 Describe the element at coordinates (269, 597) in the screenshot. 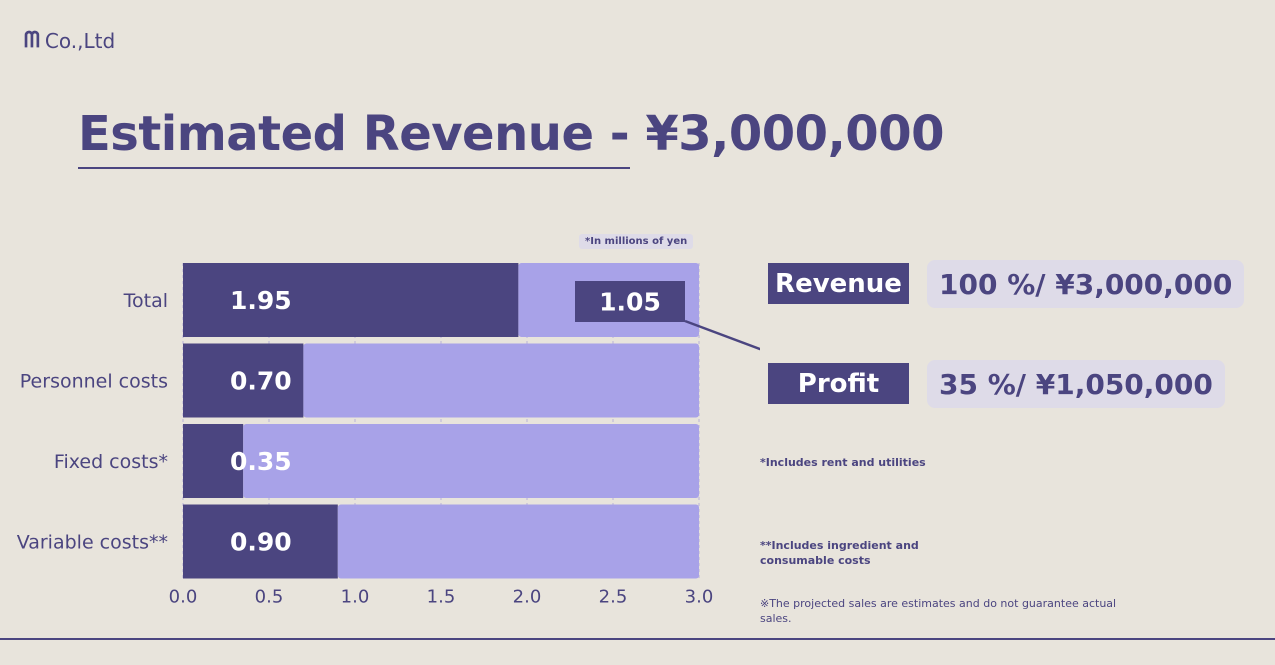

I see `x-tick-label: 0.5` at that location.